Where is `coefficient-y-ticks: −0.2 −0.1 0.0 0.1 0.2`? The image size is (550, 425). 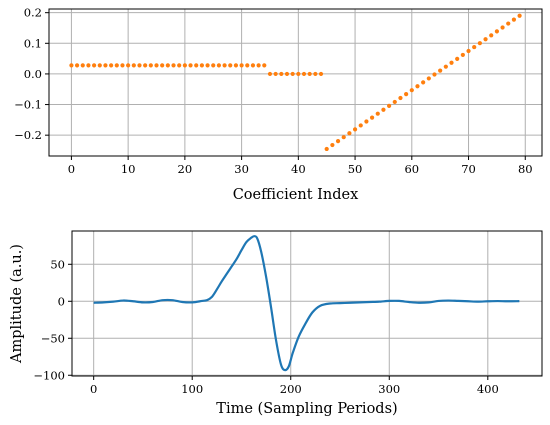 coefficient-y-ticks: −0.2 −0.1 0.0 0.1 0.2 is located at coordinates (31, 74).